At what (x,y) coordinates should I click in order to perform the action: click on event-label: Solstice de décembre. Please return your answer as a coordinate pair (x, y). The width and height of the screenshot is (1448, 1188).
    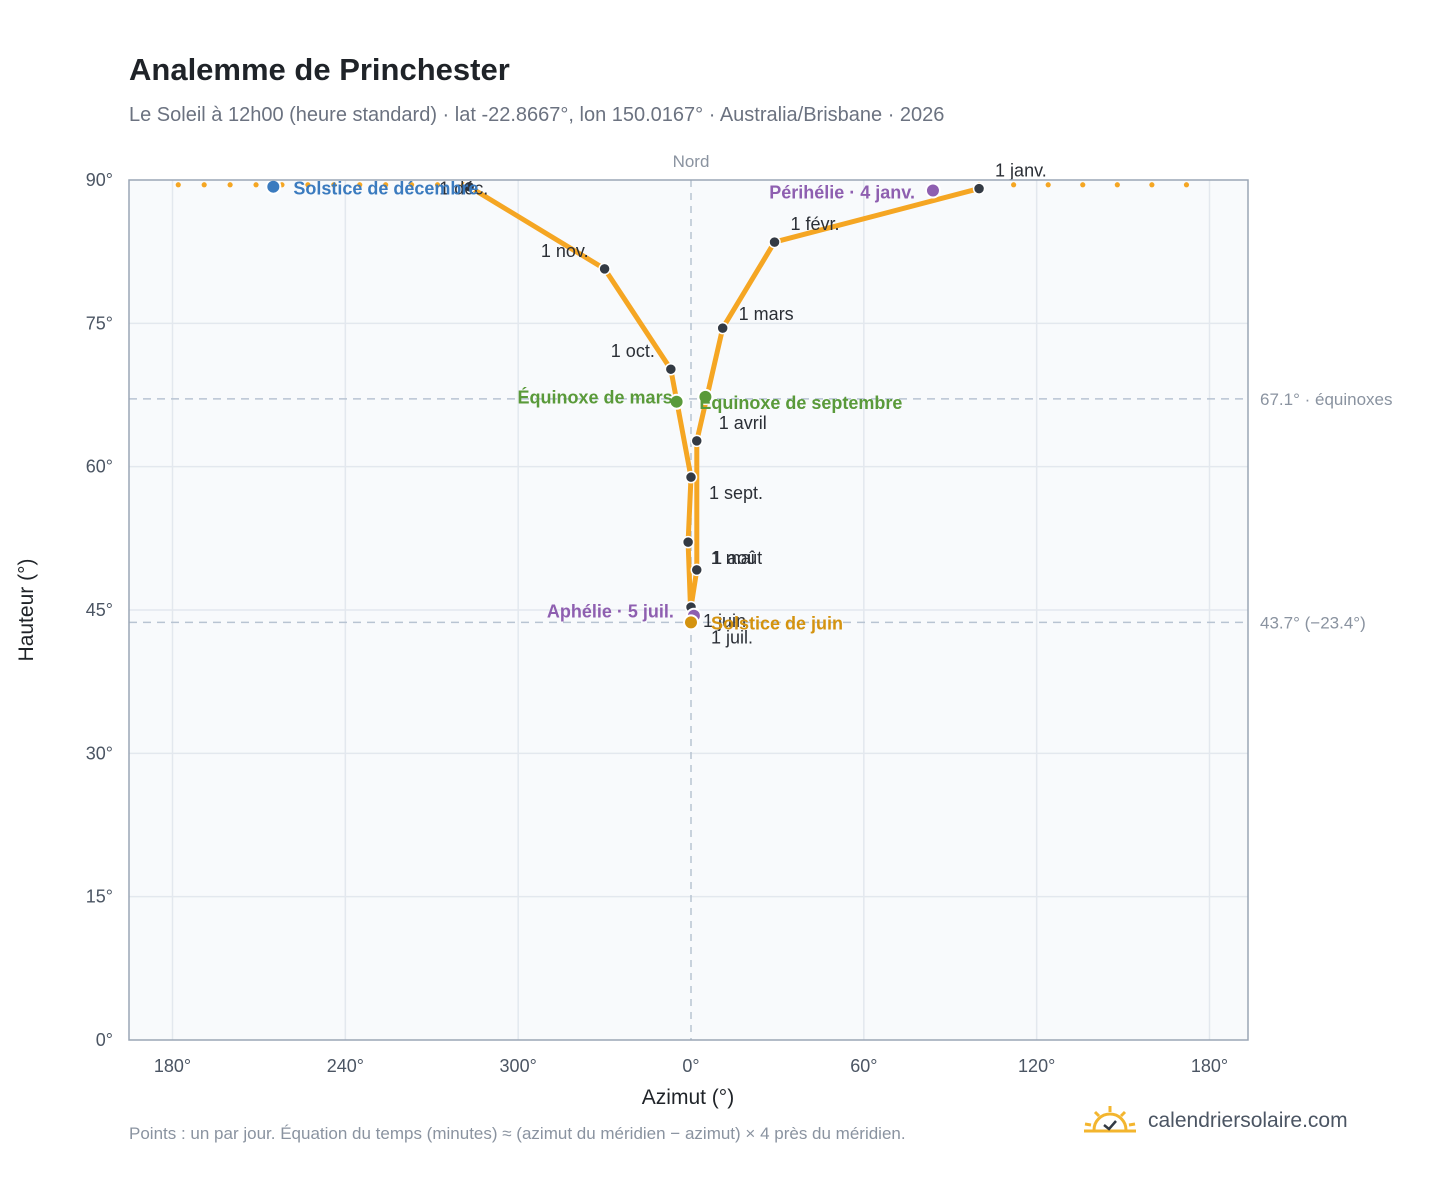
    Looking at the image, I should click on (385, 189).